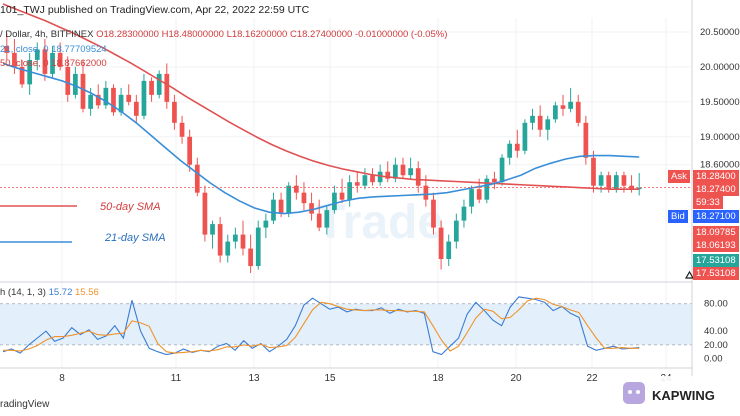 Image resolution: width=740 pixels, height=416 pixels. Describe the element at coordinates (254, 378) in the screenshot. I see `time-tick-2: 13` at that location.